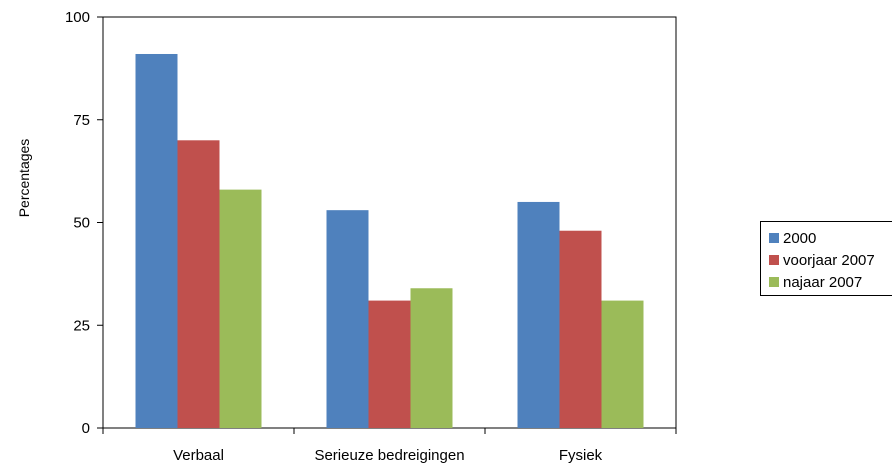  Describe the element at coordinates (800, 238) in the screenshot. I see `legend-label-2000: 2000` at that location.